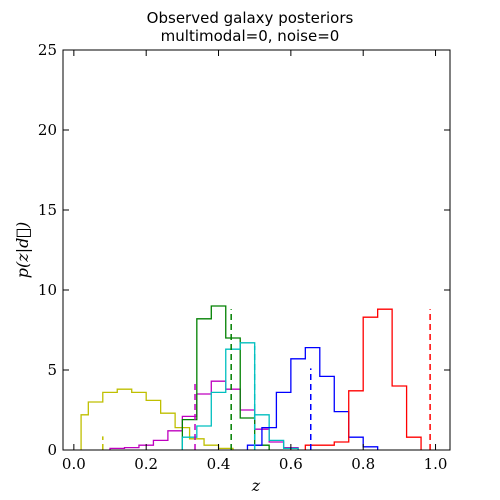 This screenshot has height=500, width=500. Describe the element at coordinates (47, 50) in the screenshot. I see `y-tick-label: 25` at that location.